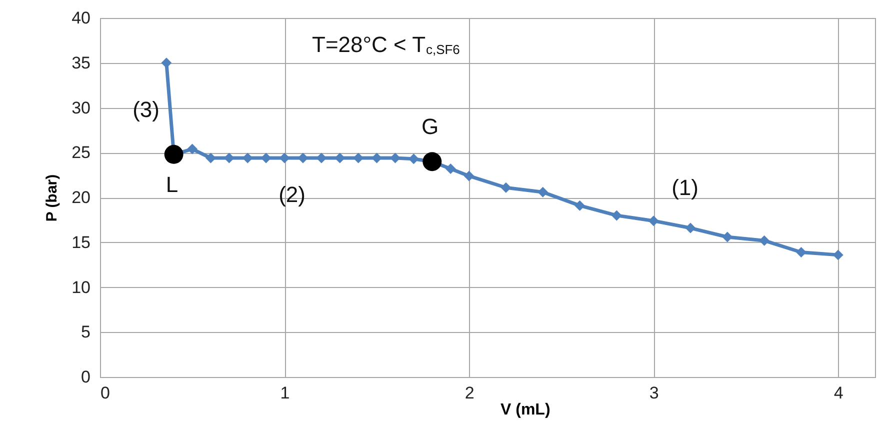 The image size is (888, 423). What do you see at coordinates (105, 393) in the screenshot?
I see `x-tick-label: 0` at bounding box center [105, 393].